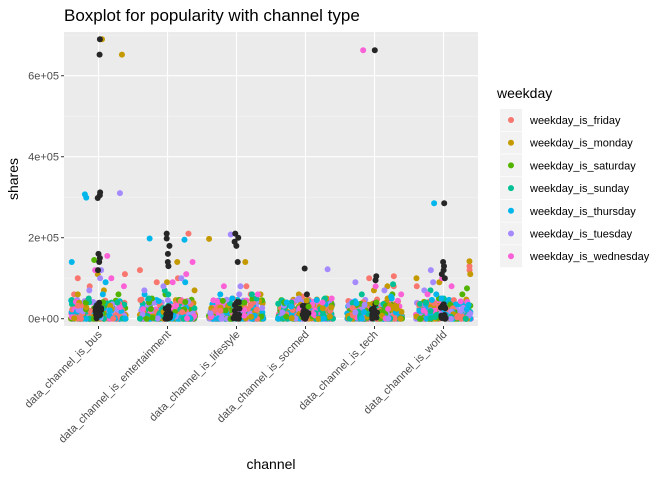 This screenshot has width=672, height=480. Describe the element at coordinates (212, 15) in the screenshot. I see `chart-title: Boxplot for popularity with channel type` at that location.